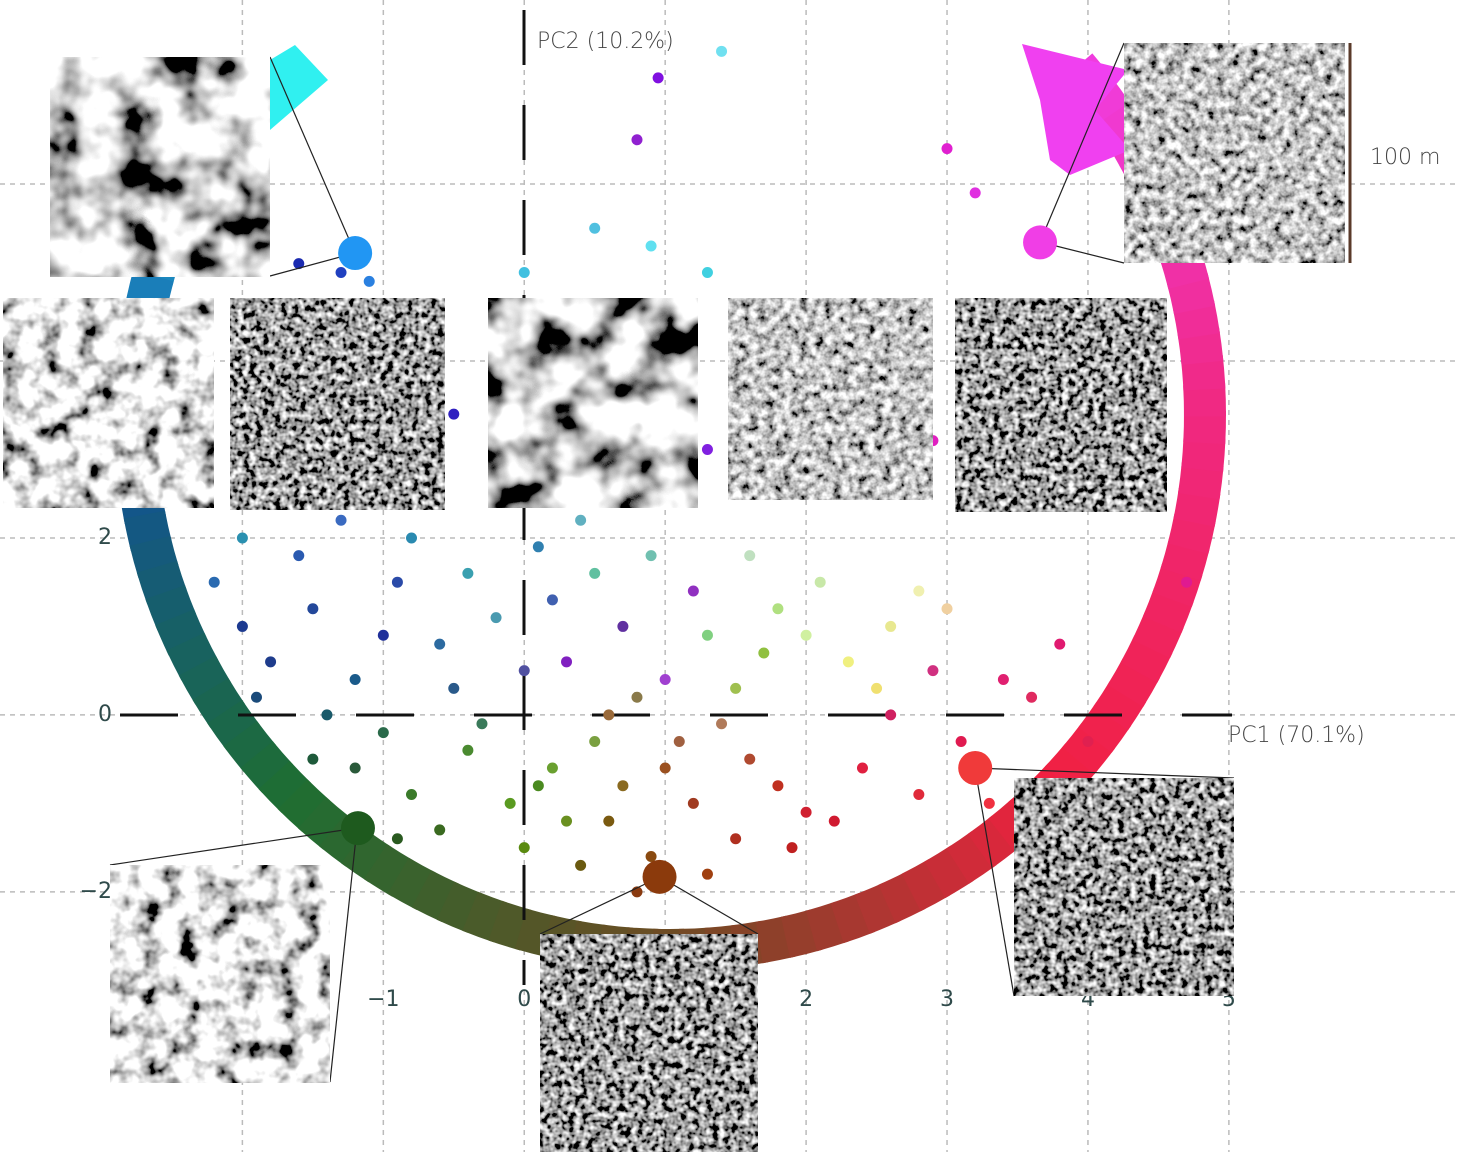  I want to click on y-tick-label: 2, so click(105, 537).